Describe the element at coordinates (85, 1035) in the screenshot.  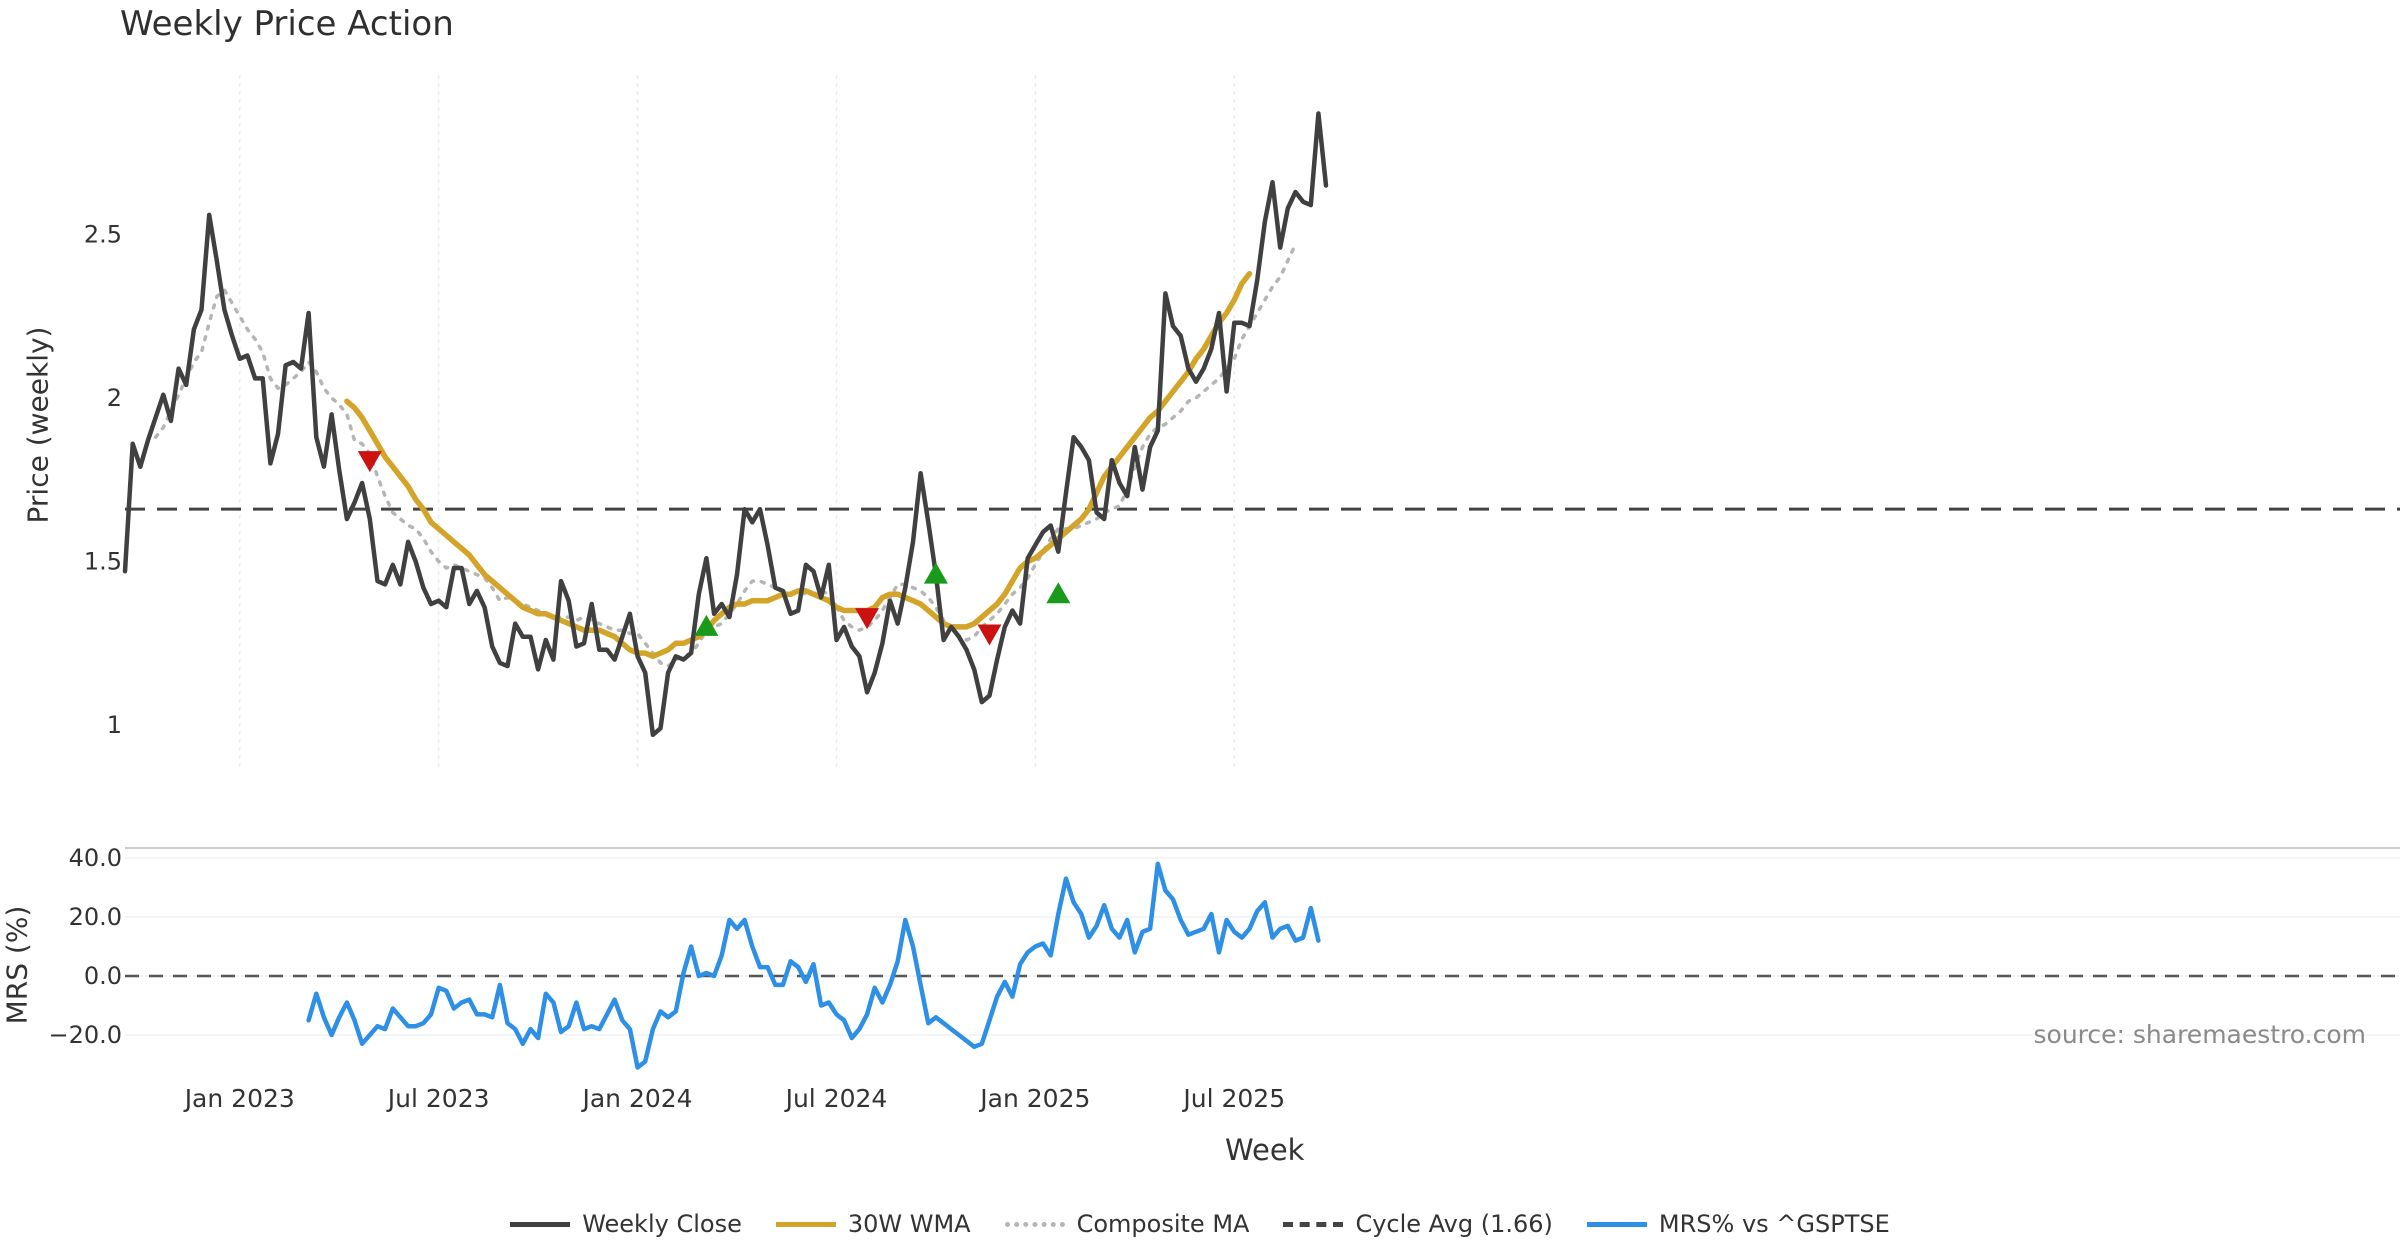
I see `mrs-y-tick-label: −20.0` at that location.